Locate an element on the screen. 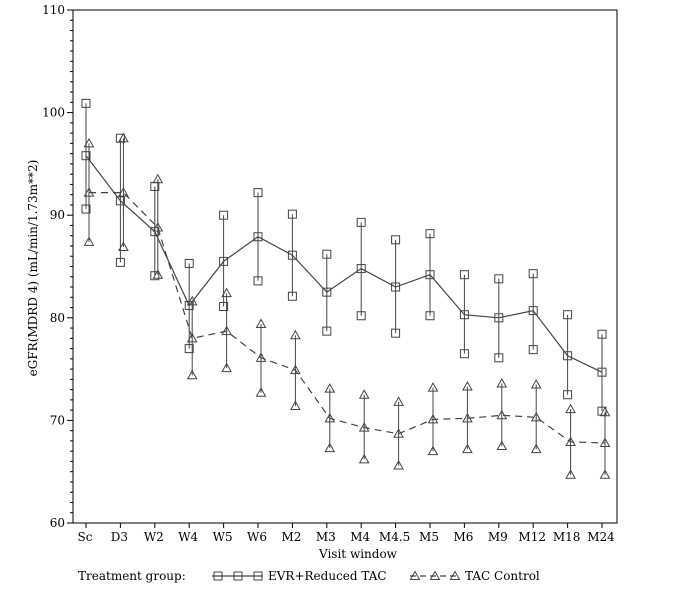 The height and width of the screenshot is (593, 689). tac-control-upper-marker-d3 is located at coordinates (123, 137).